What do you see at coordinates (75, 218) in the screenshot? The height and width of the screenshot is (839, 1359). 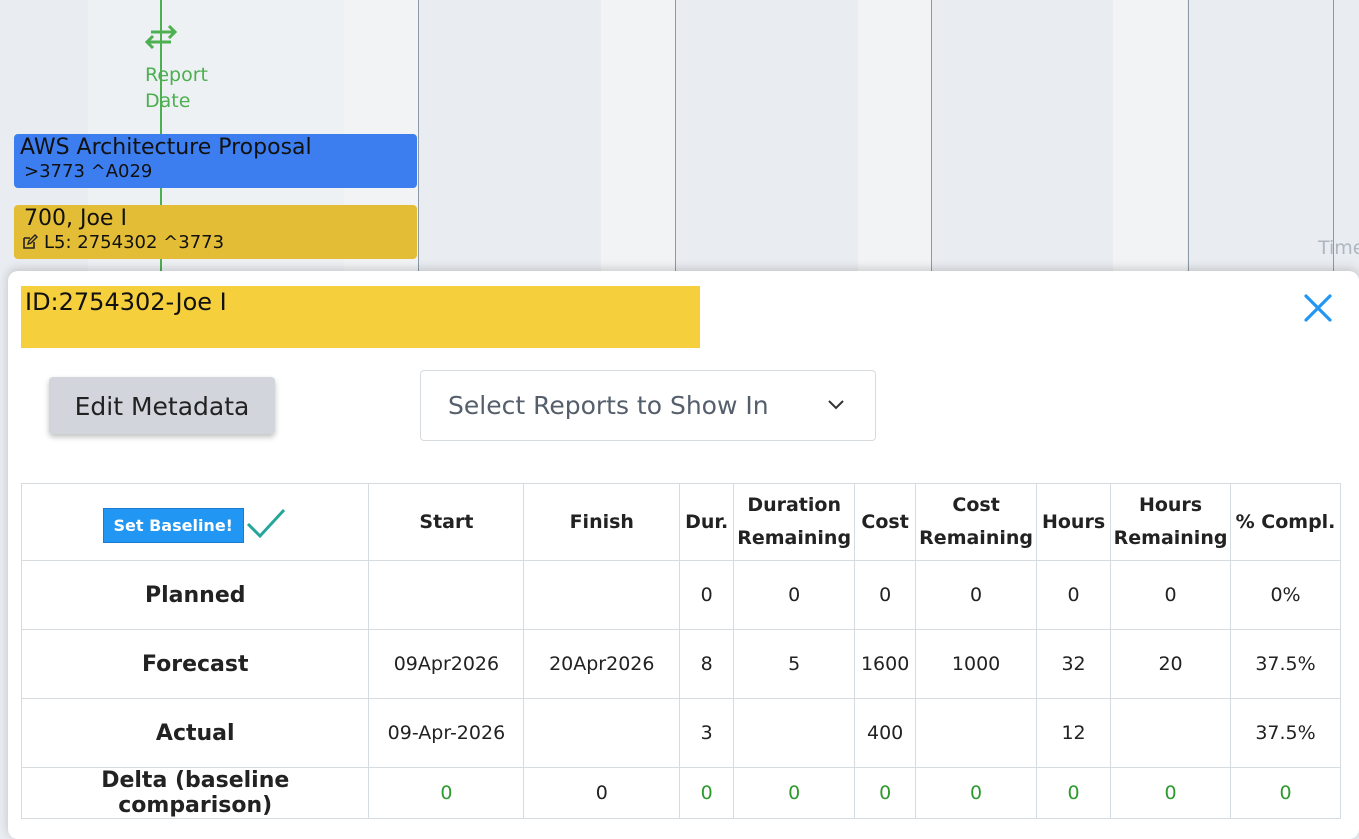 I see `bar-title: 700, Joe I` at bounding box center [75, 218].